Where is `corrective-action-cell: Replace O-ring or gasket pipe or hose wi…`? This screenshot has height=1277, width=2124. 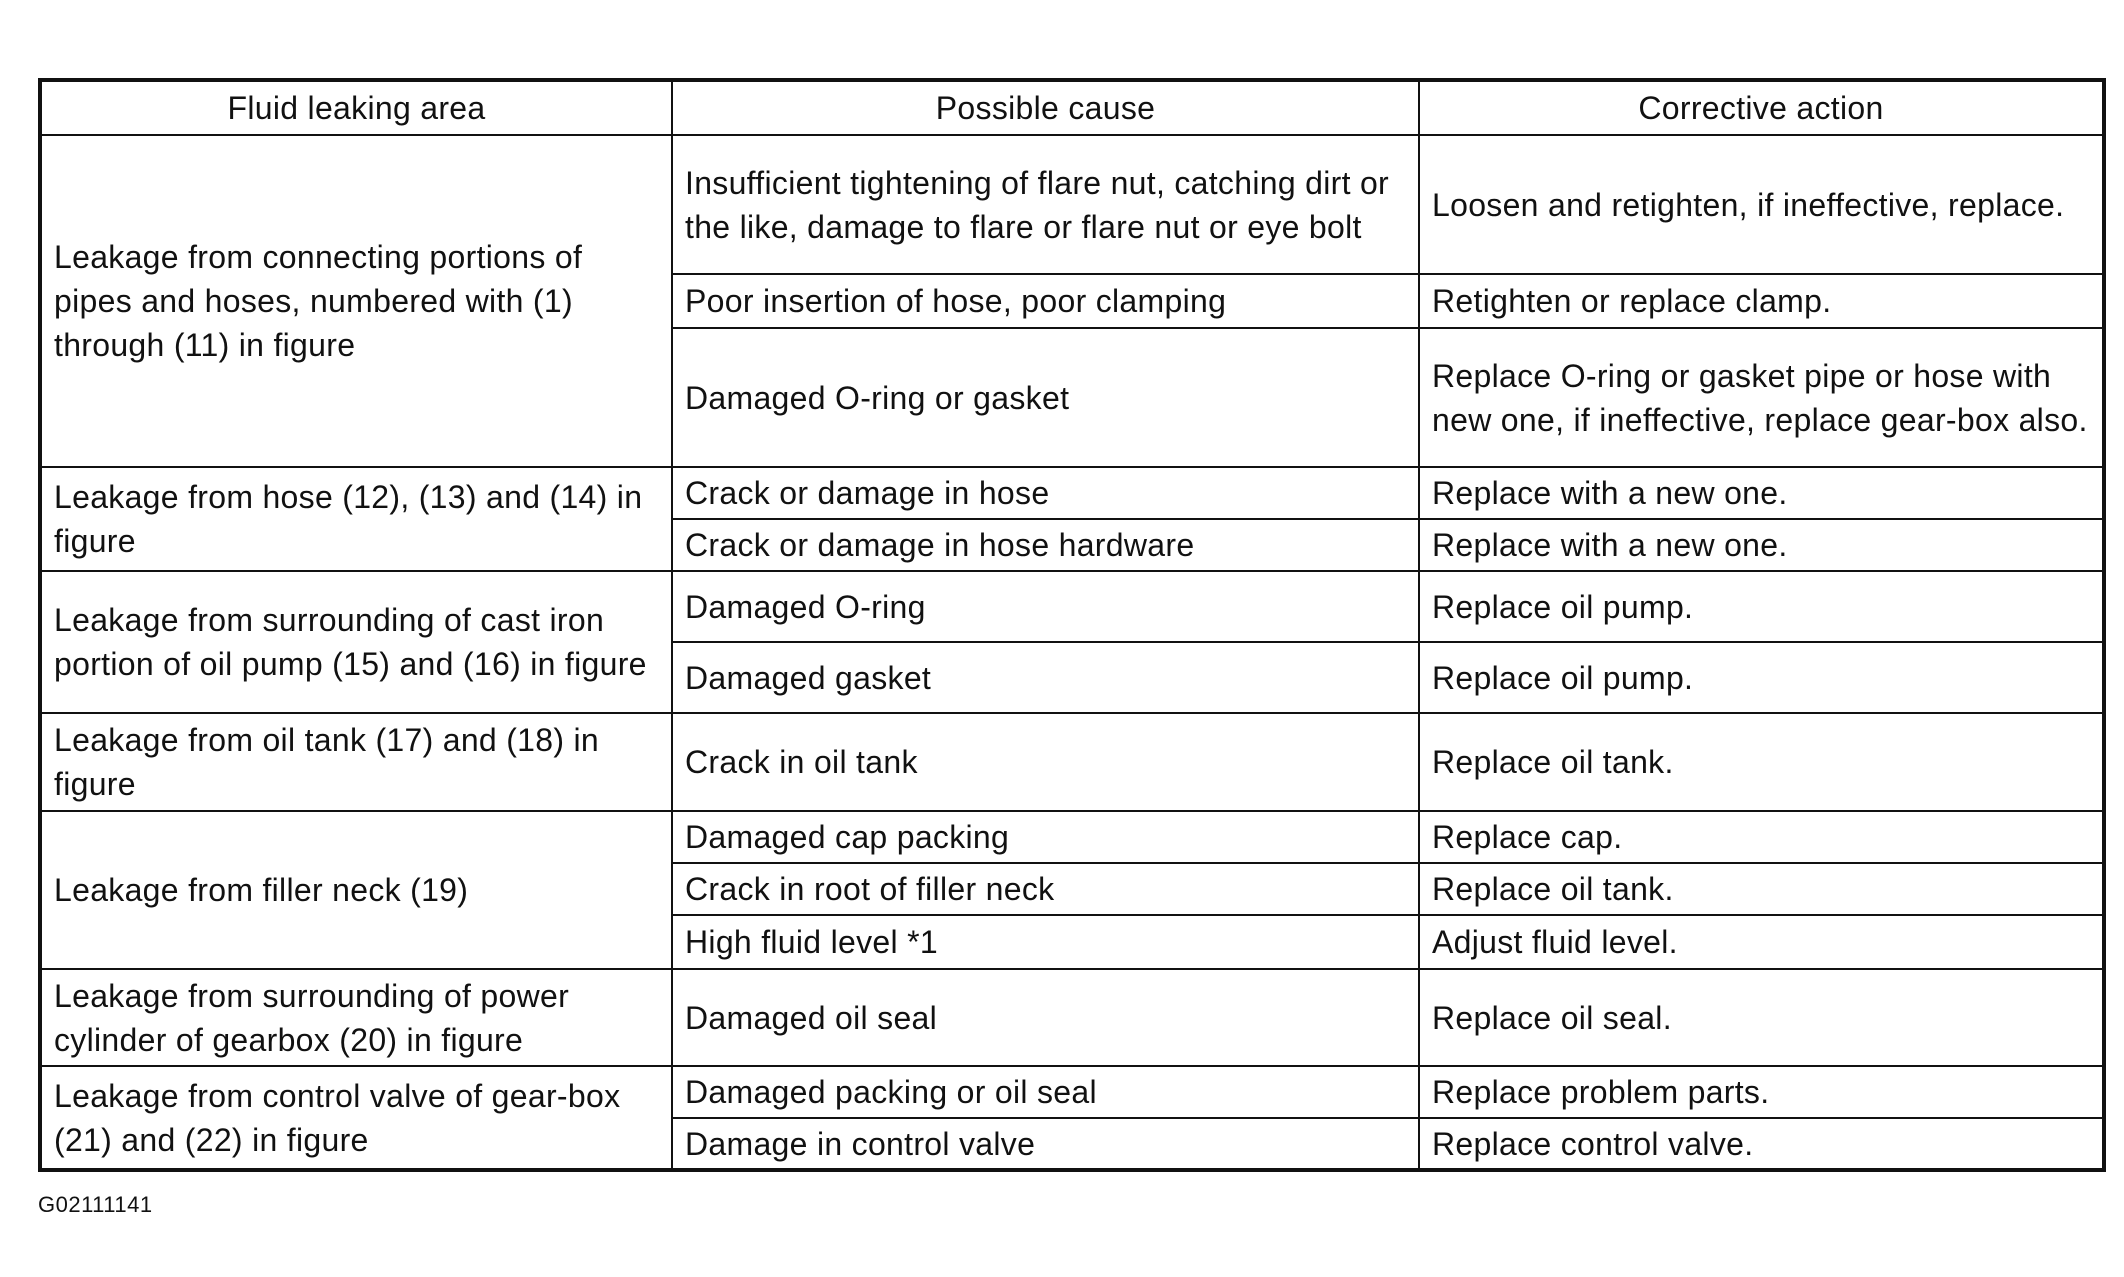
corrective-action-cell: Replace O-ring or gasket pipe or hose wi… is located at coordinates (1761, 397).